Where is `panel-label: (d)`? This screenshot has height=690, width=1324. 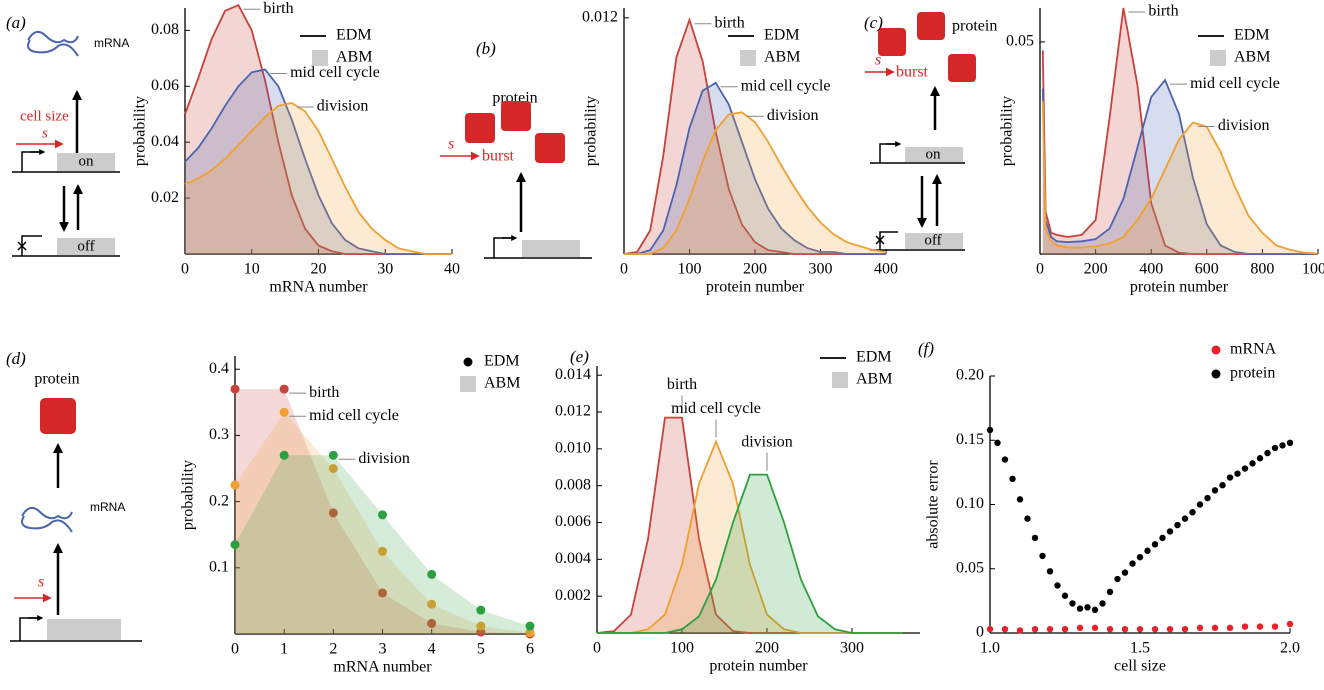
panel-label: (d) is located at coordinates (16, 358).